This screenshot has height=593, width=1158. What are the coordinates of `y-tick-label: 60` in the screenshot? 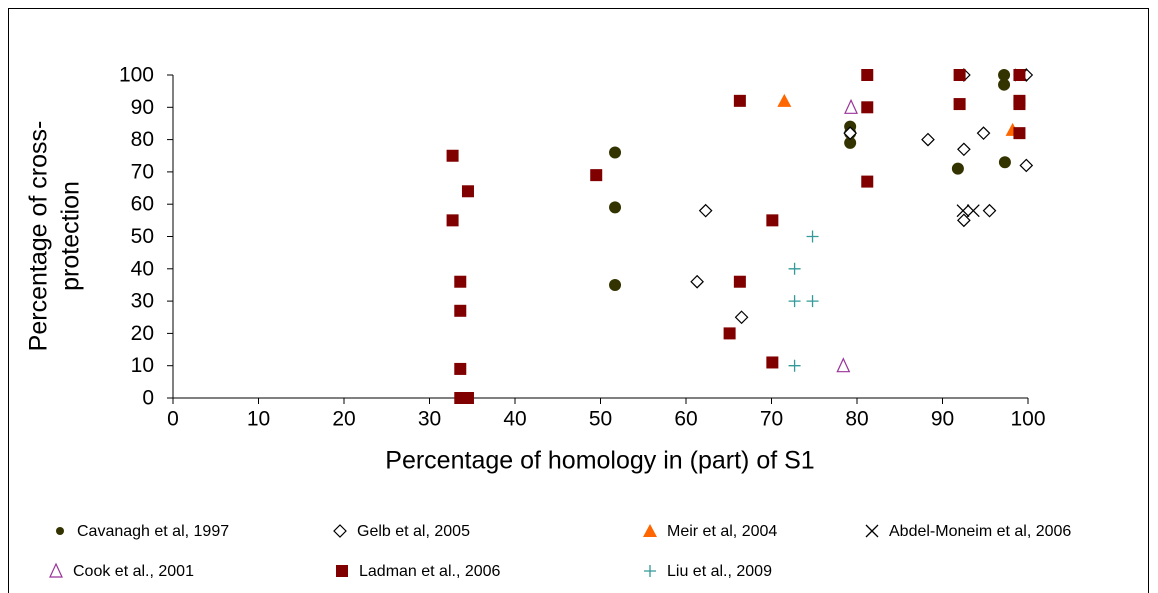 It's located at (142, 204).